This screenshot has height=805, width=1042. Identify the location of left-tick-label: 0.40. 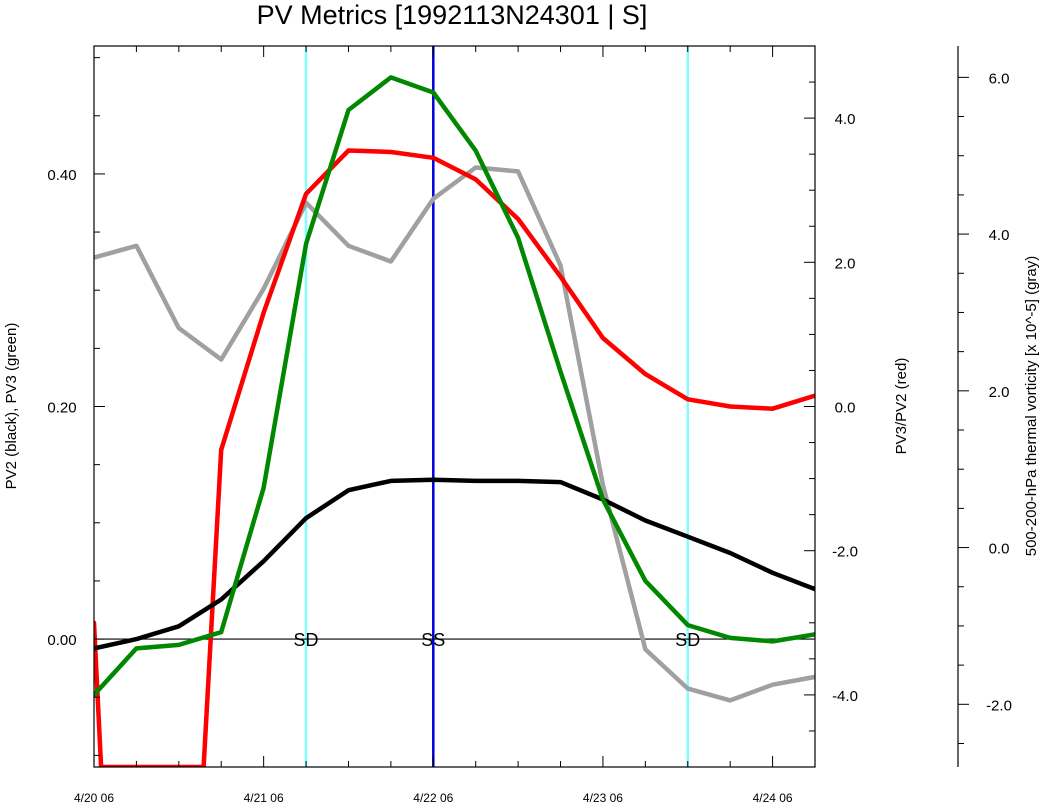
(61, 175).